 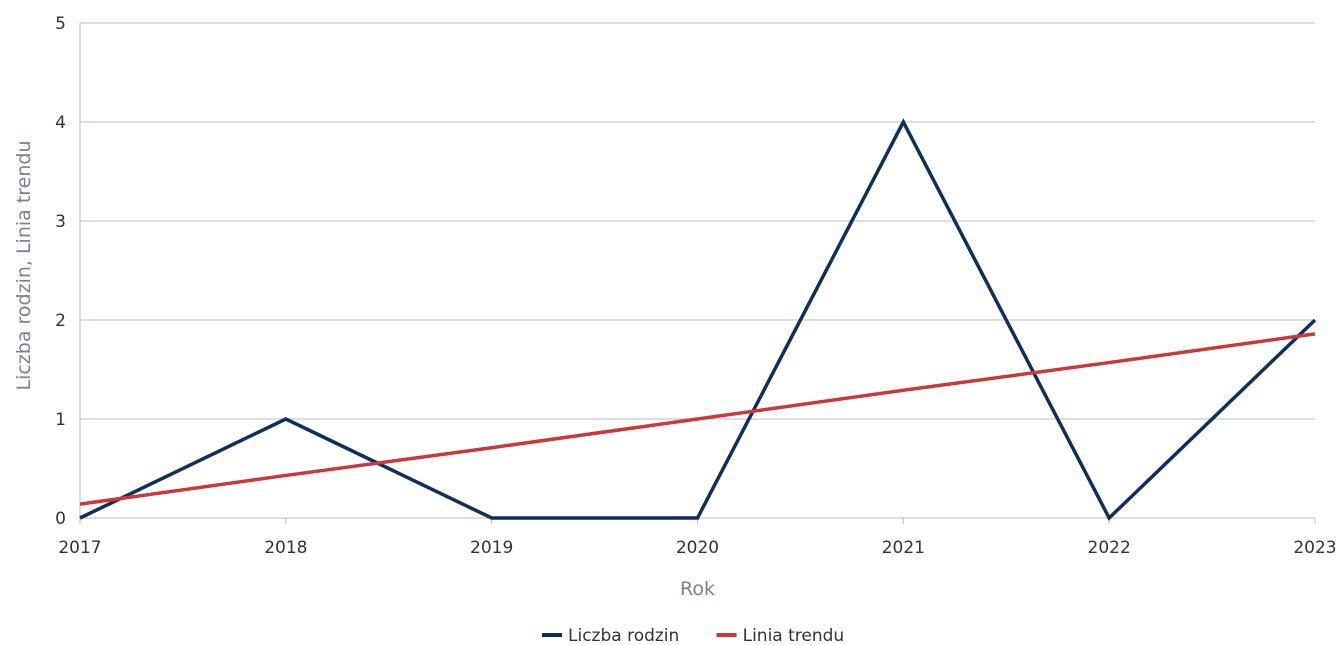 I want to click on y-tick-label: 2, so click(x=60, y=321).